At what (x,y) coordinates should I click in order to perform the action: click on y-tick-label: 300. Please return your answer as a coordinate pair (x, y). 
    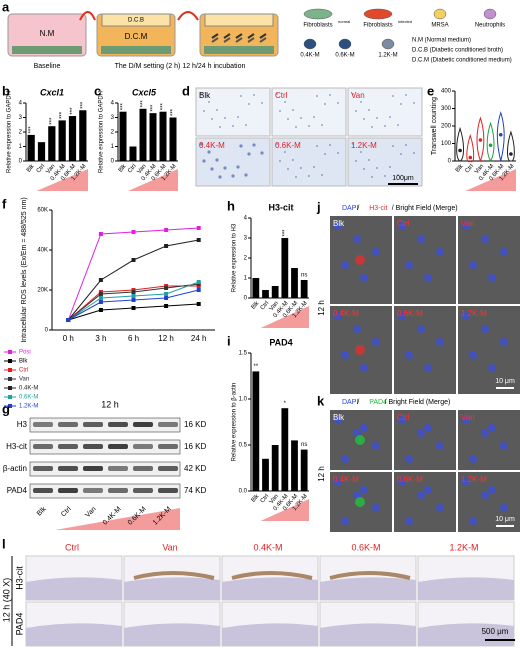
    Looking at the image, I should click on (446, 109).